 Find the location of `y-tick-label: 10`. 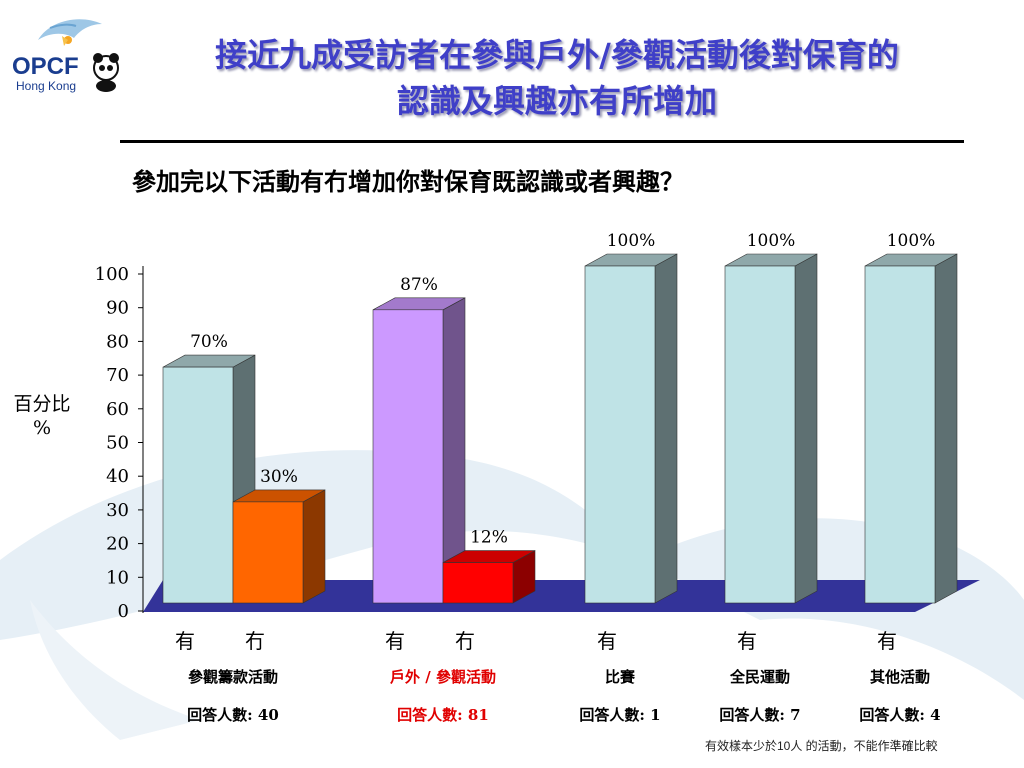

y-tick-label: 10 is located at coordinates (117, 577).